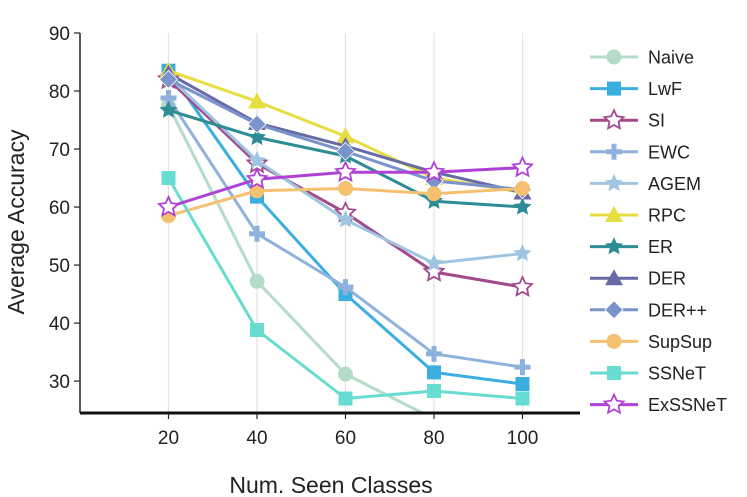  I want to click on x-tick-label: 60, so click(345, 438).